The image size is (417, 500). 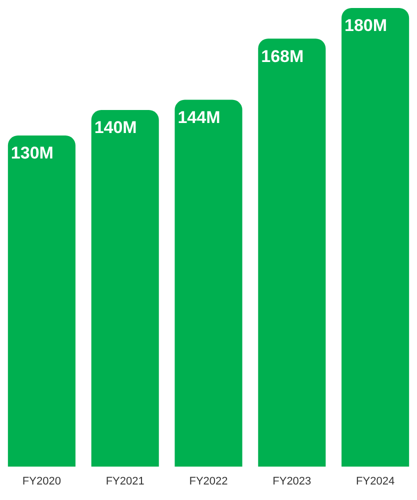 I want to click on data-label: 180M, so click(x=366, y=26).